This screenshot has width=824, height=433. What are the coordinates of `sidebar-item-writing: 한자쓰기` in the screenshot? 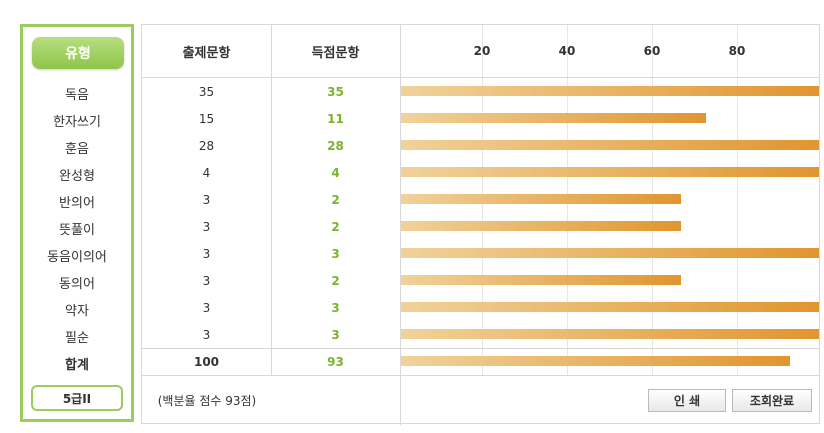 It's located at (77, 122).